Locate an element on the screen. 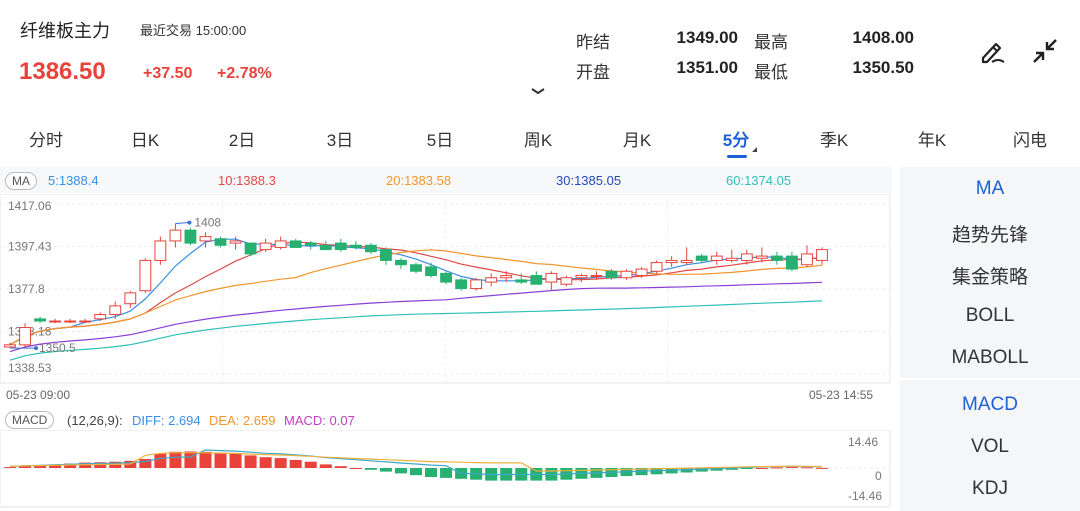 This screenshot has width=1080, height=511. macd-diff-value: DIFF: 2.694 is located at coordinates (166, 420).